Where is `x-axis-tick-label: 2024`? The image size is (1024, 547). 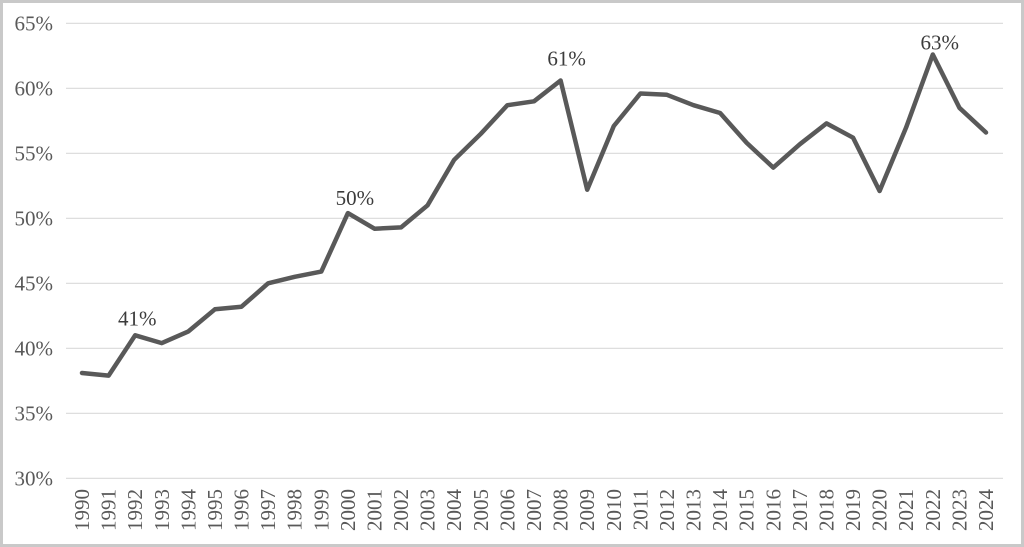 x-axis-tick-label: 2024 is located at coordinates (986, 510).